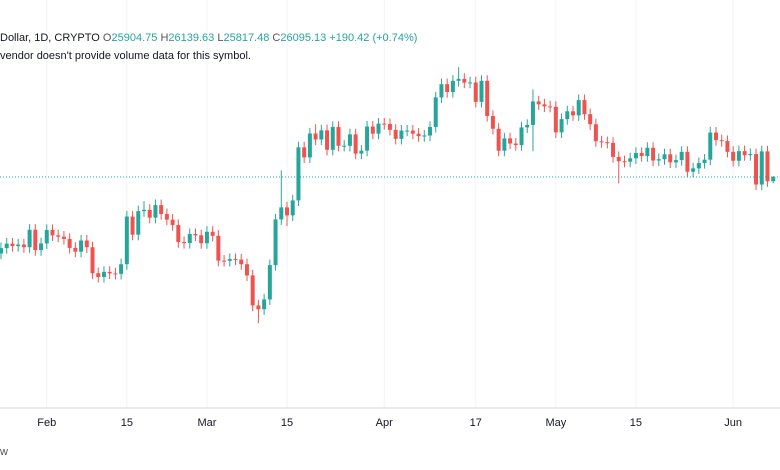 Image resolution: width=780 pixels, height=470 pixels. I want to click on close-label: C, so click(276, 38).